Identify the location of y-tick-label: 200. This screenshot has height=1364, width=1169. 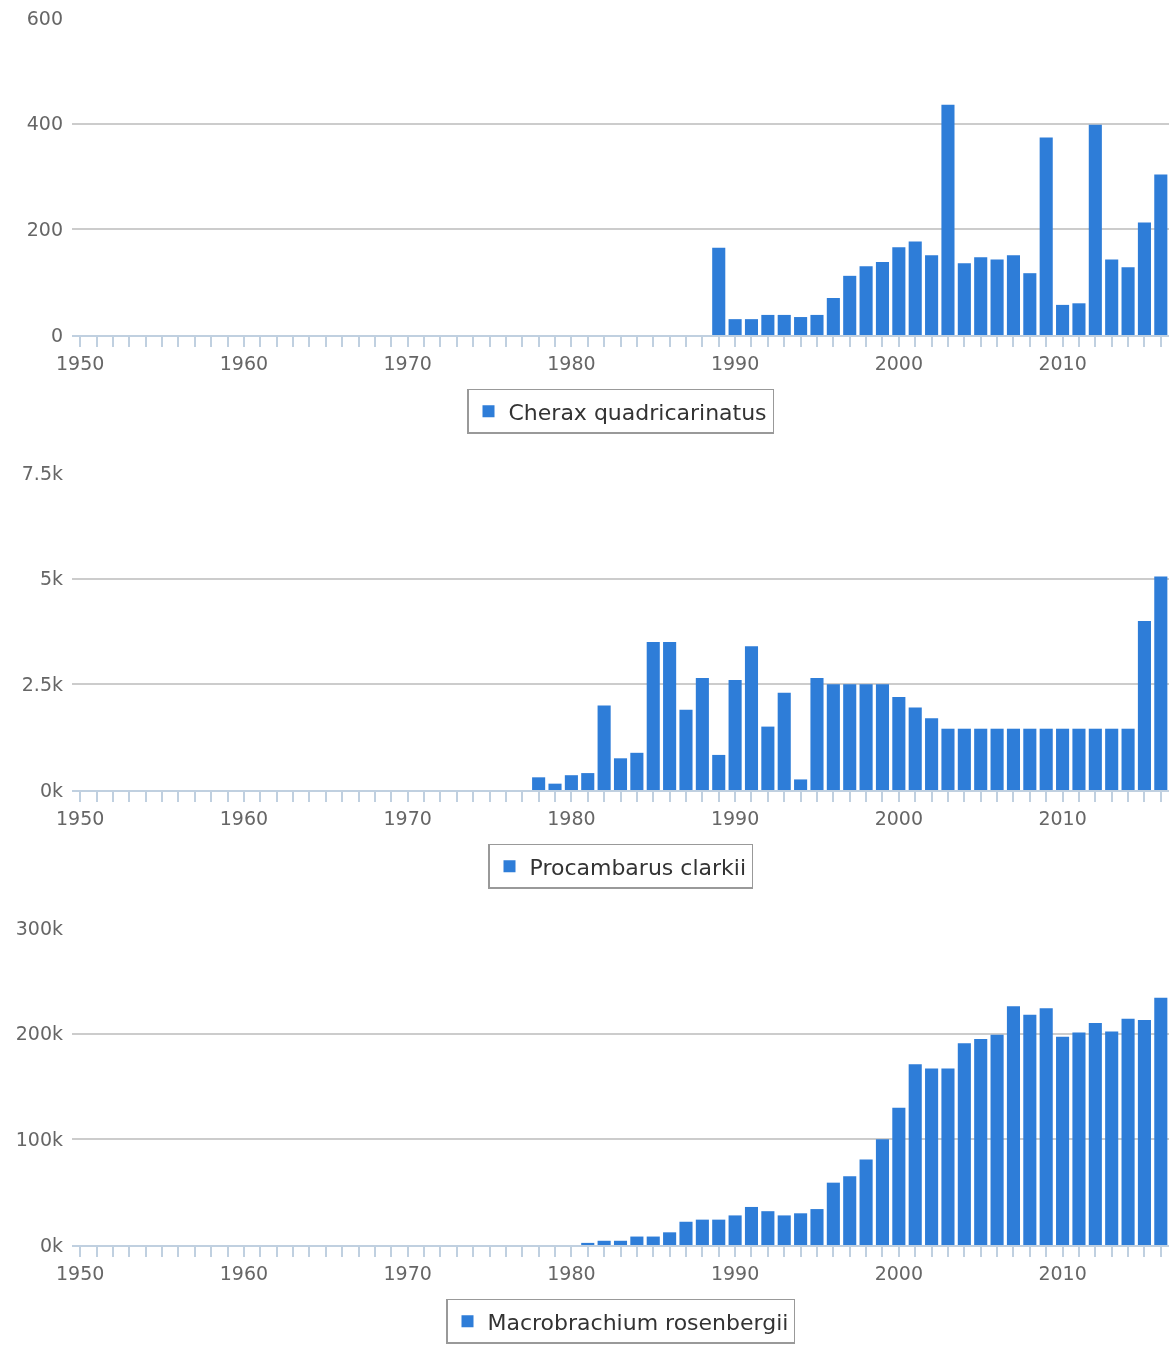
(44, 228).